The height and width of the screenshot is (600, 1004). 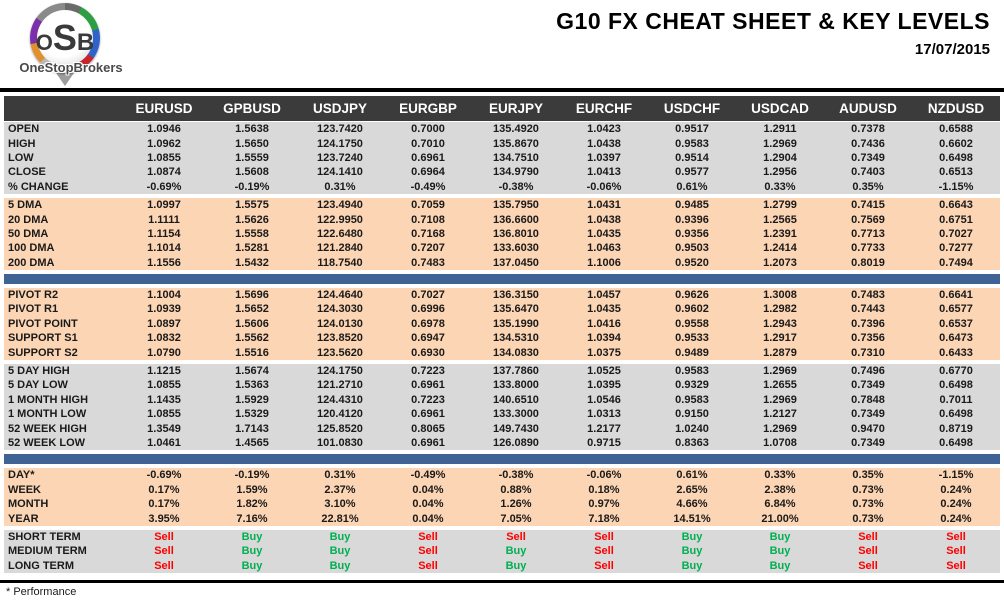 What do you see at coordinates (502, 581) in the screenshot?
I see `footer-rule` at bounding box center [502, 581].